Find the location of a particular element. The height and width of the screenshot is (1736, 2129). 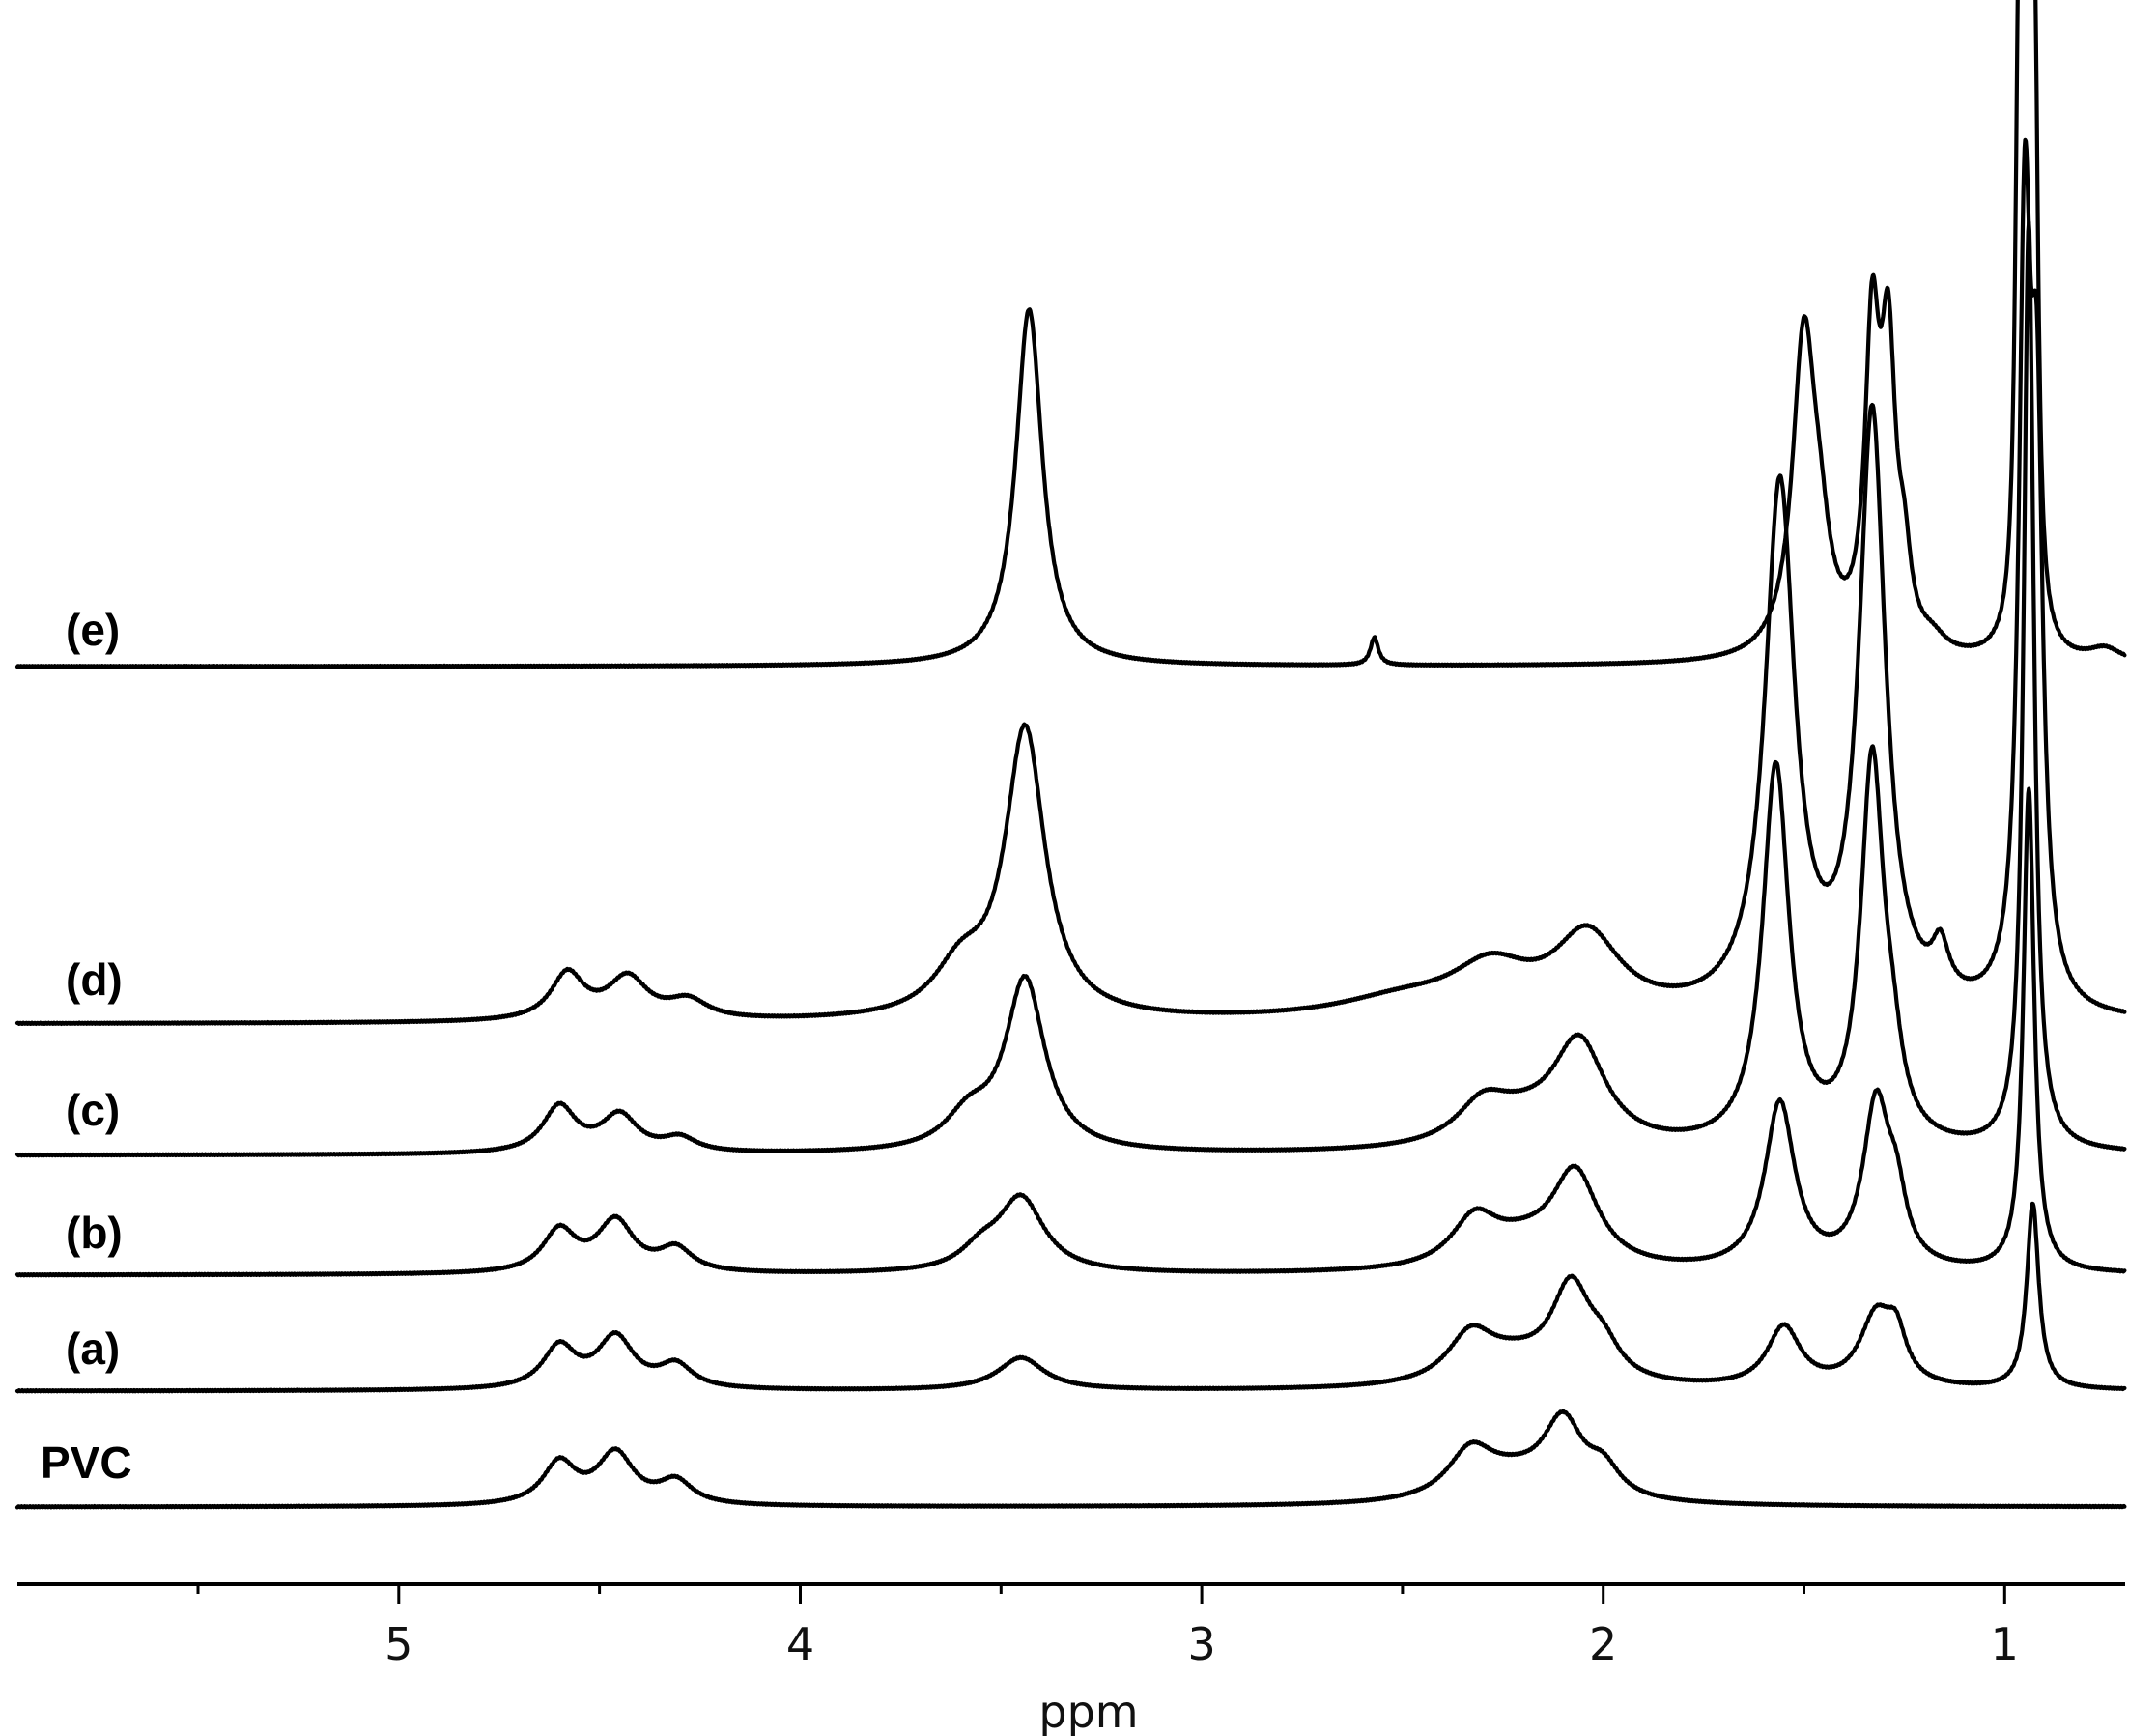

x-axis-ticks: 5 4 3 2 1 is located at coordinates (1108, 1627).